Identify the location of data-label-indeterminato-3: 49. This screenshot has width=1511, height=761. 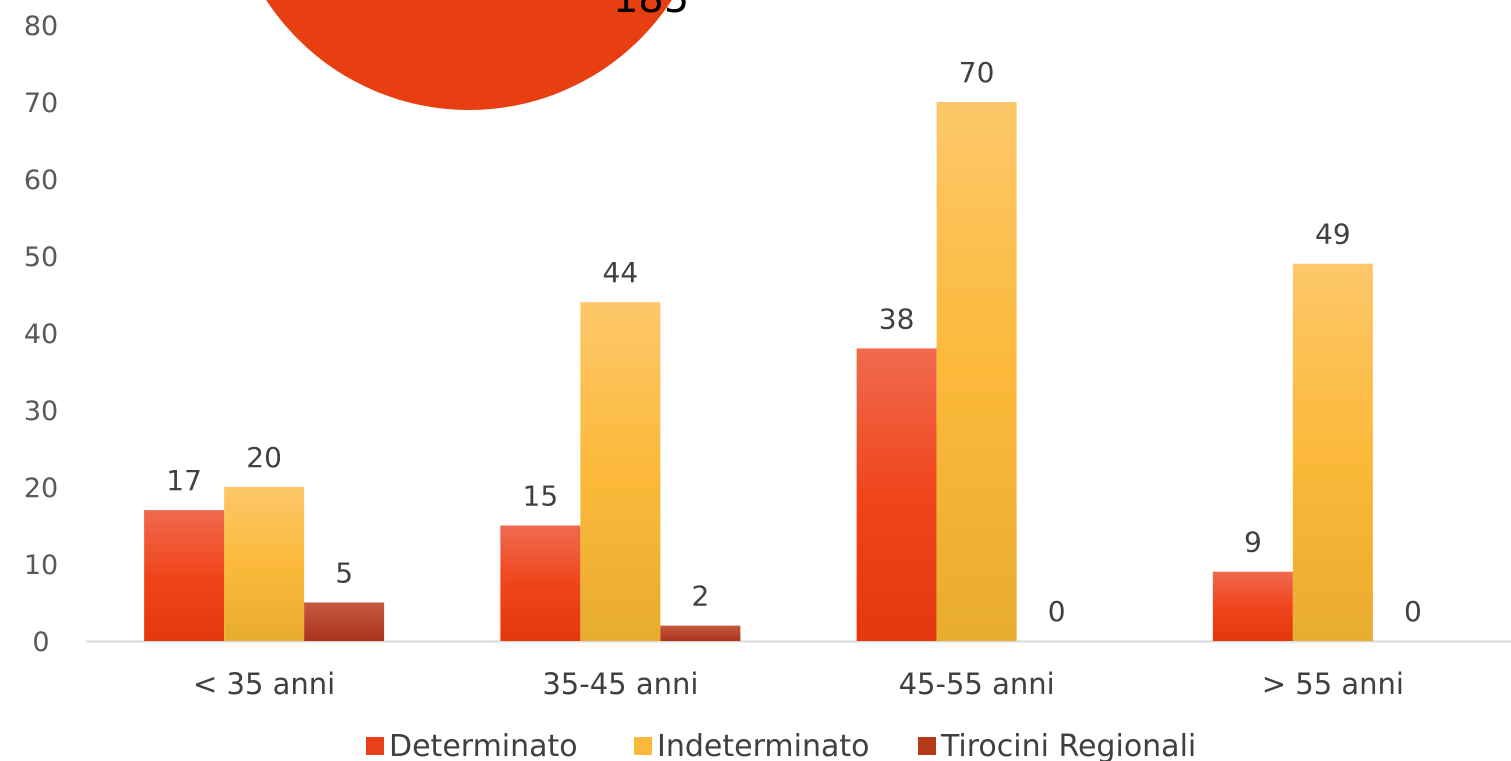
(1333, 234).